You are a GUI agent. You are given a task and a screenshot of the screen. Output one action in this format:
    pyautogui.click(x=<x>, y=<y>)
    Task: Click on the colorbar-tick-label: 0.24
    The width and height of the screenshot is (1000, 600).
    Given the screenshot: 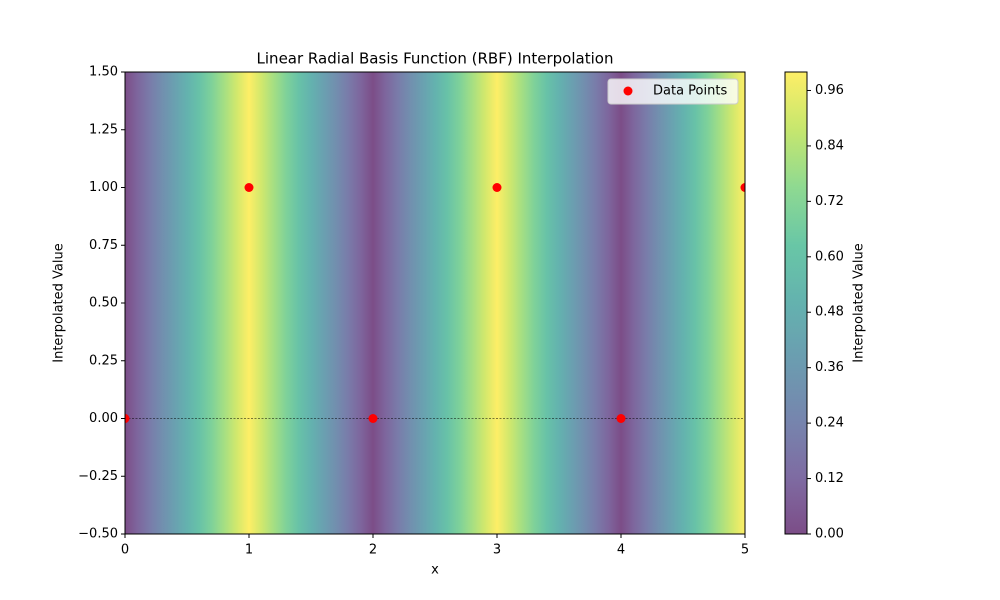 What is the action you would take?
    pyautogui.click(x=829, y=423)
    